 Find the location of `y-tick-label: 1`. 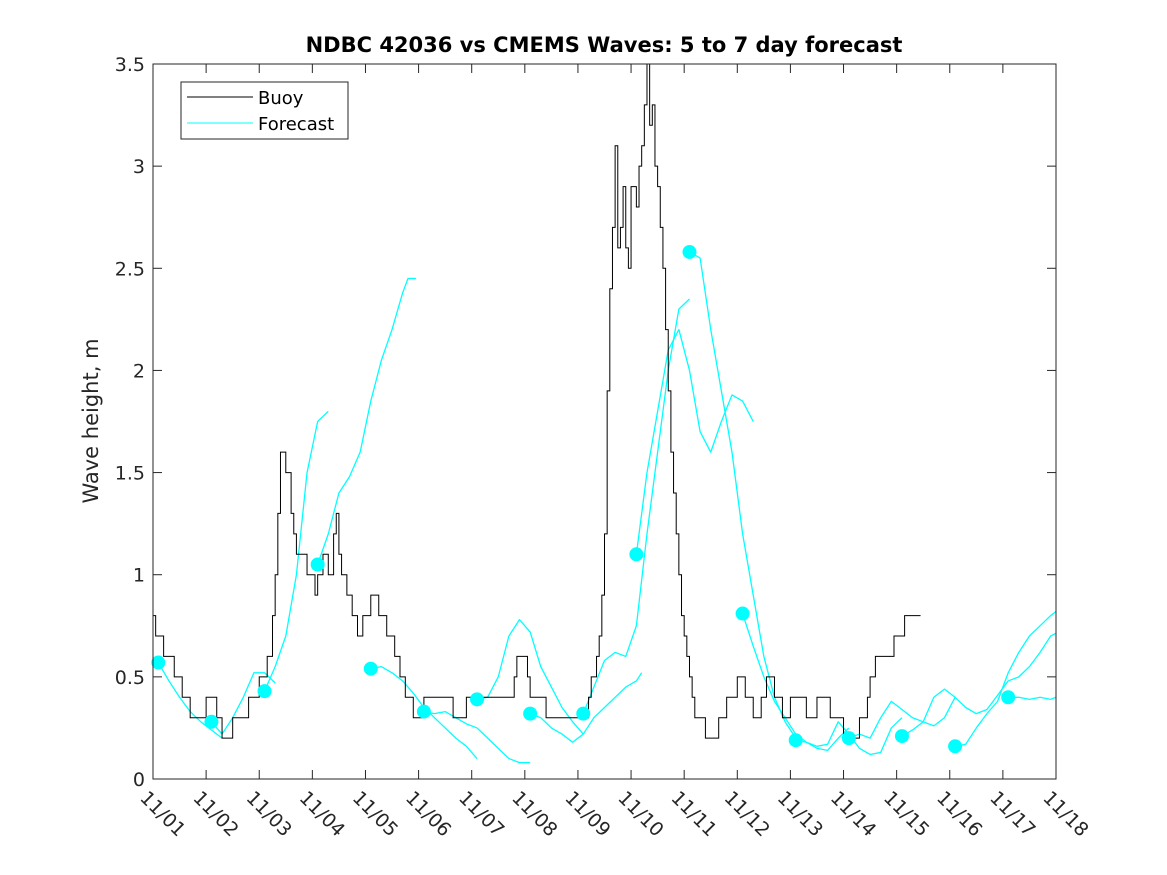

y-tick-label: 1 is located at coordinates (139, 576).